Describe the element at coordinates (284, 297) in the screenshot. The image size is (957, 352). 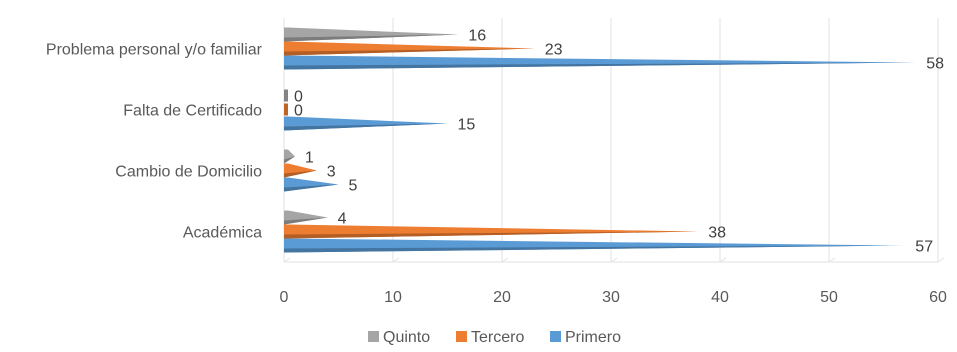
I see `x-tick-label: 0` at that location.